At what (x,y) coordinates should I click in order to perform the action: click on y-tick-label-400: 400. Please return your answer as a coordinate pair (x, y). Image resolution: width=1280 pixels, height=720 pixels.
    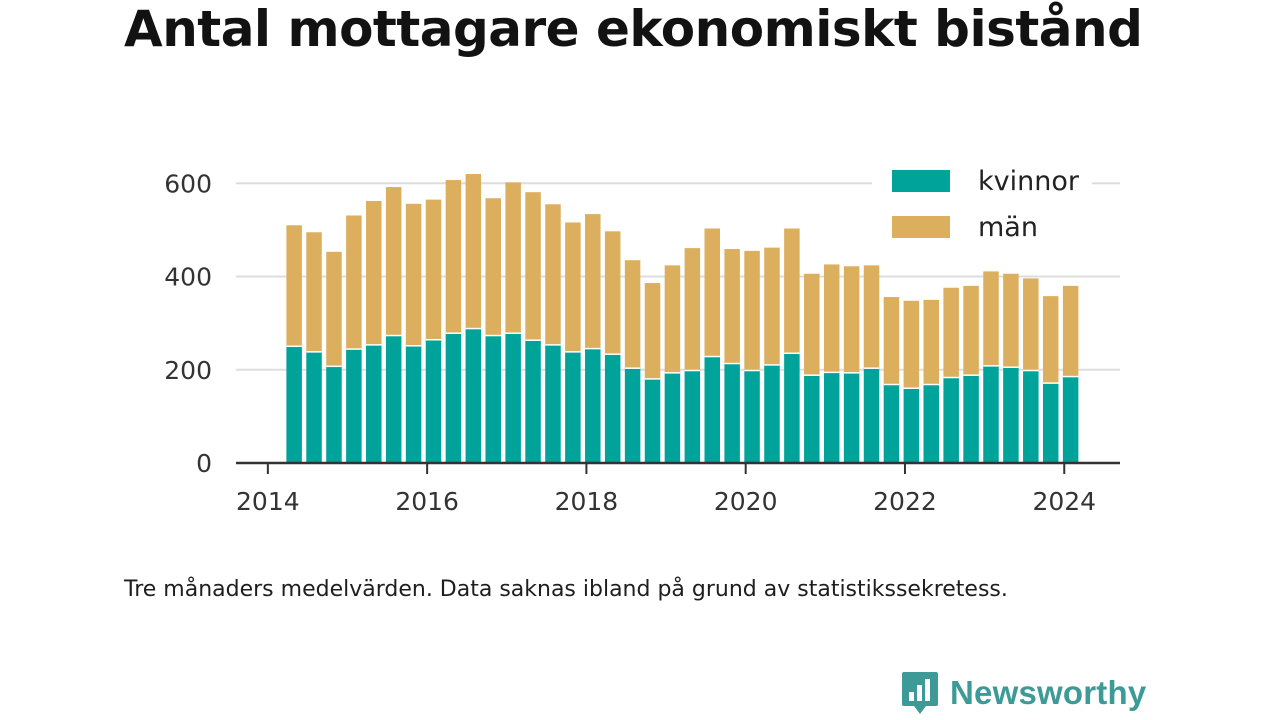
    Looking at the image, I should click on (188, 277).